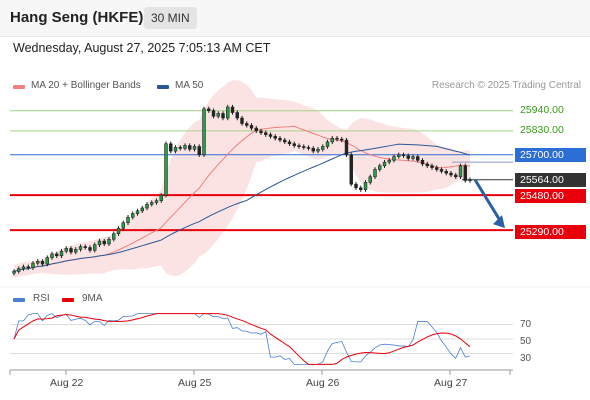  Describe the element at coordinates (67, 383) in the screenshot. I see `x-label-aug22: Aug 22` at that location.